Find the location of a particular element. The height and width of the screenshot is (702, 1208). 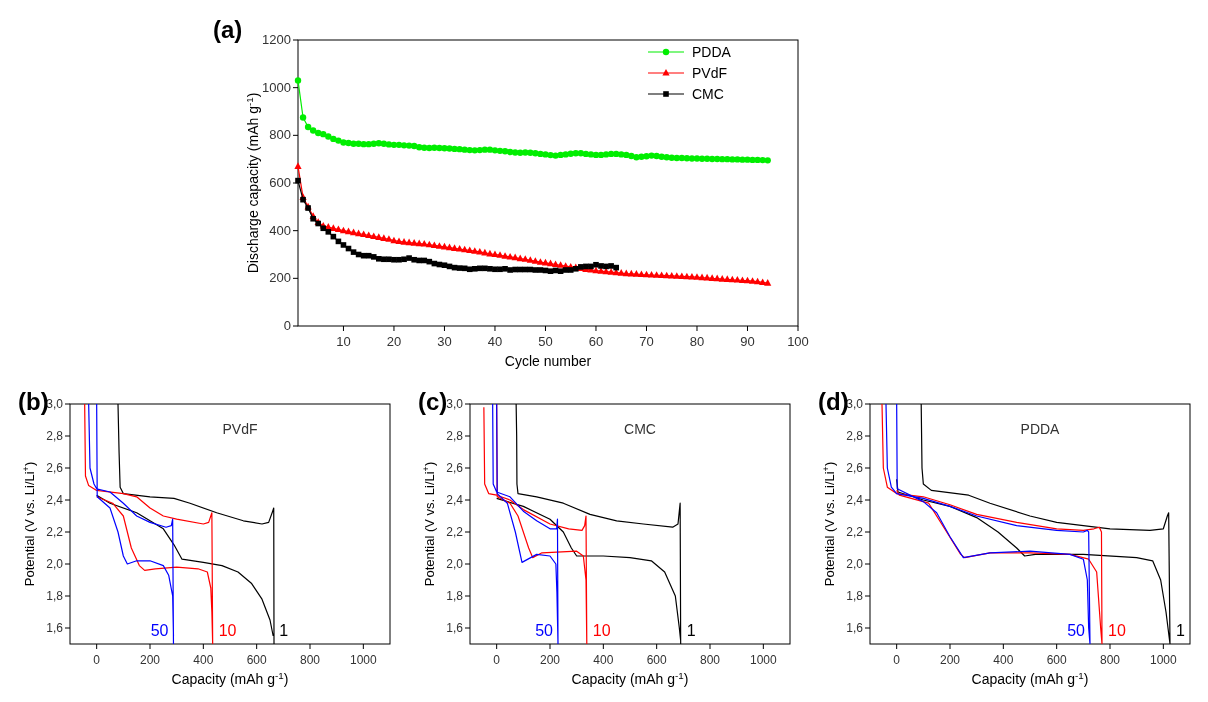

x-axis-title: Cycle number is located at coordinates (548, 361).